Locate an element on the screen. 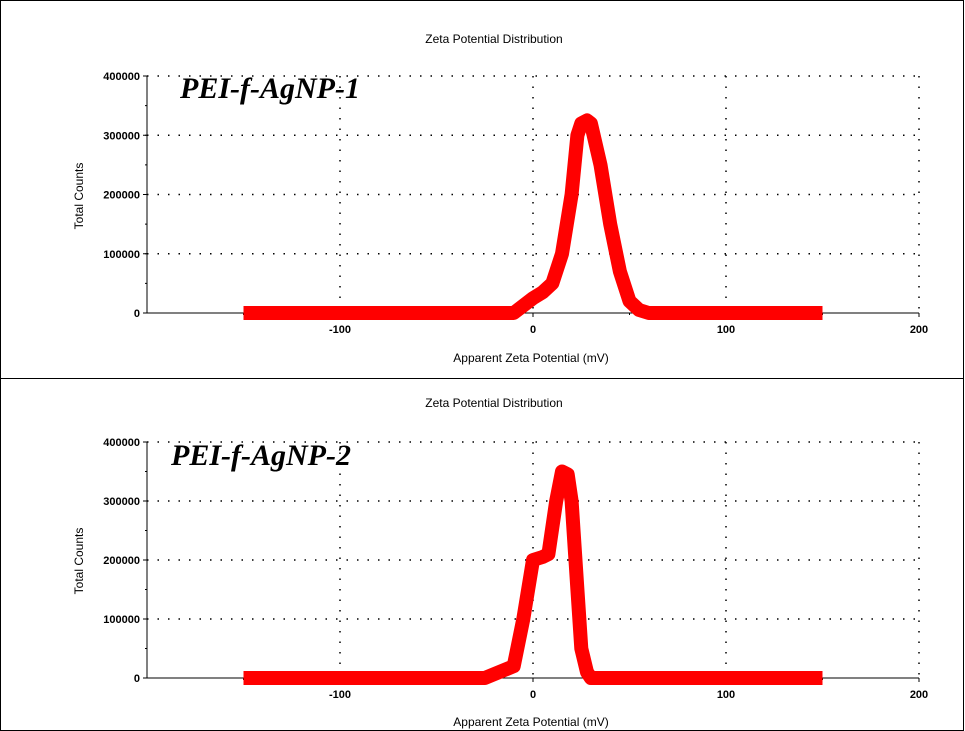 The height and width of the screenshot is (731, 965). chart-2-y-tick-label: 300000 is located at coordinates (121, 502).